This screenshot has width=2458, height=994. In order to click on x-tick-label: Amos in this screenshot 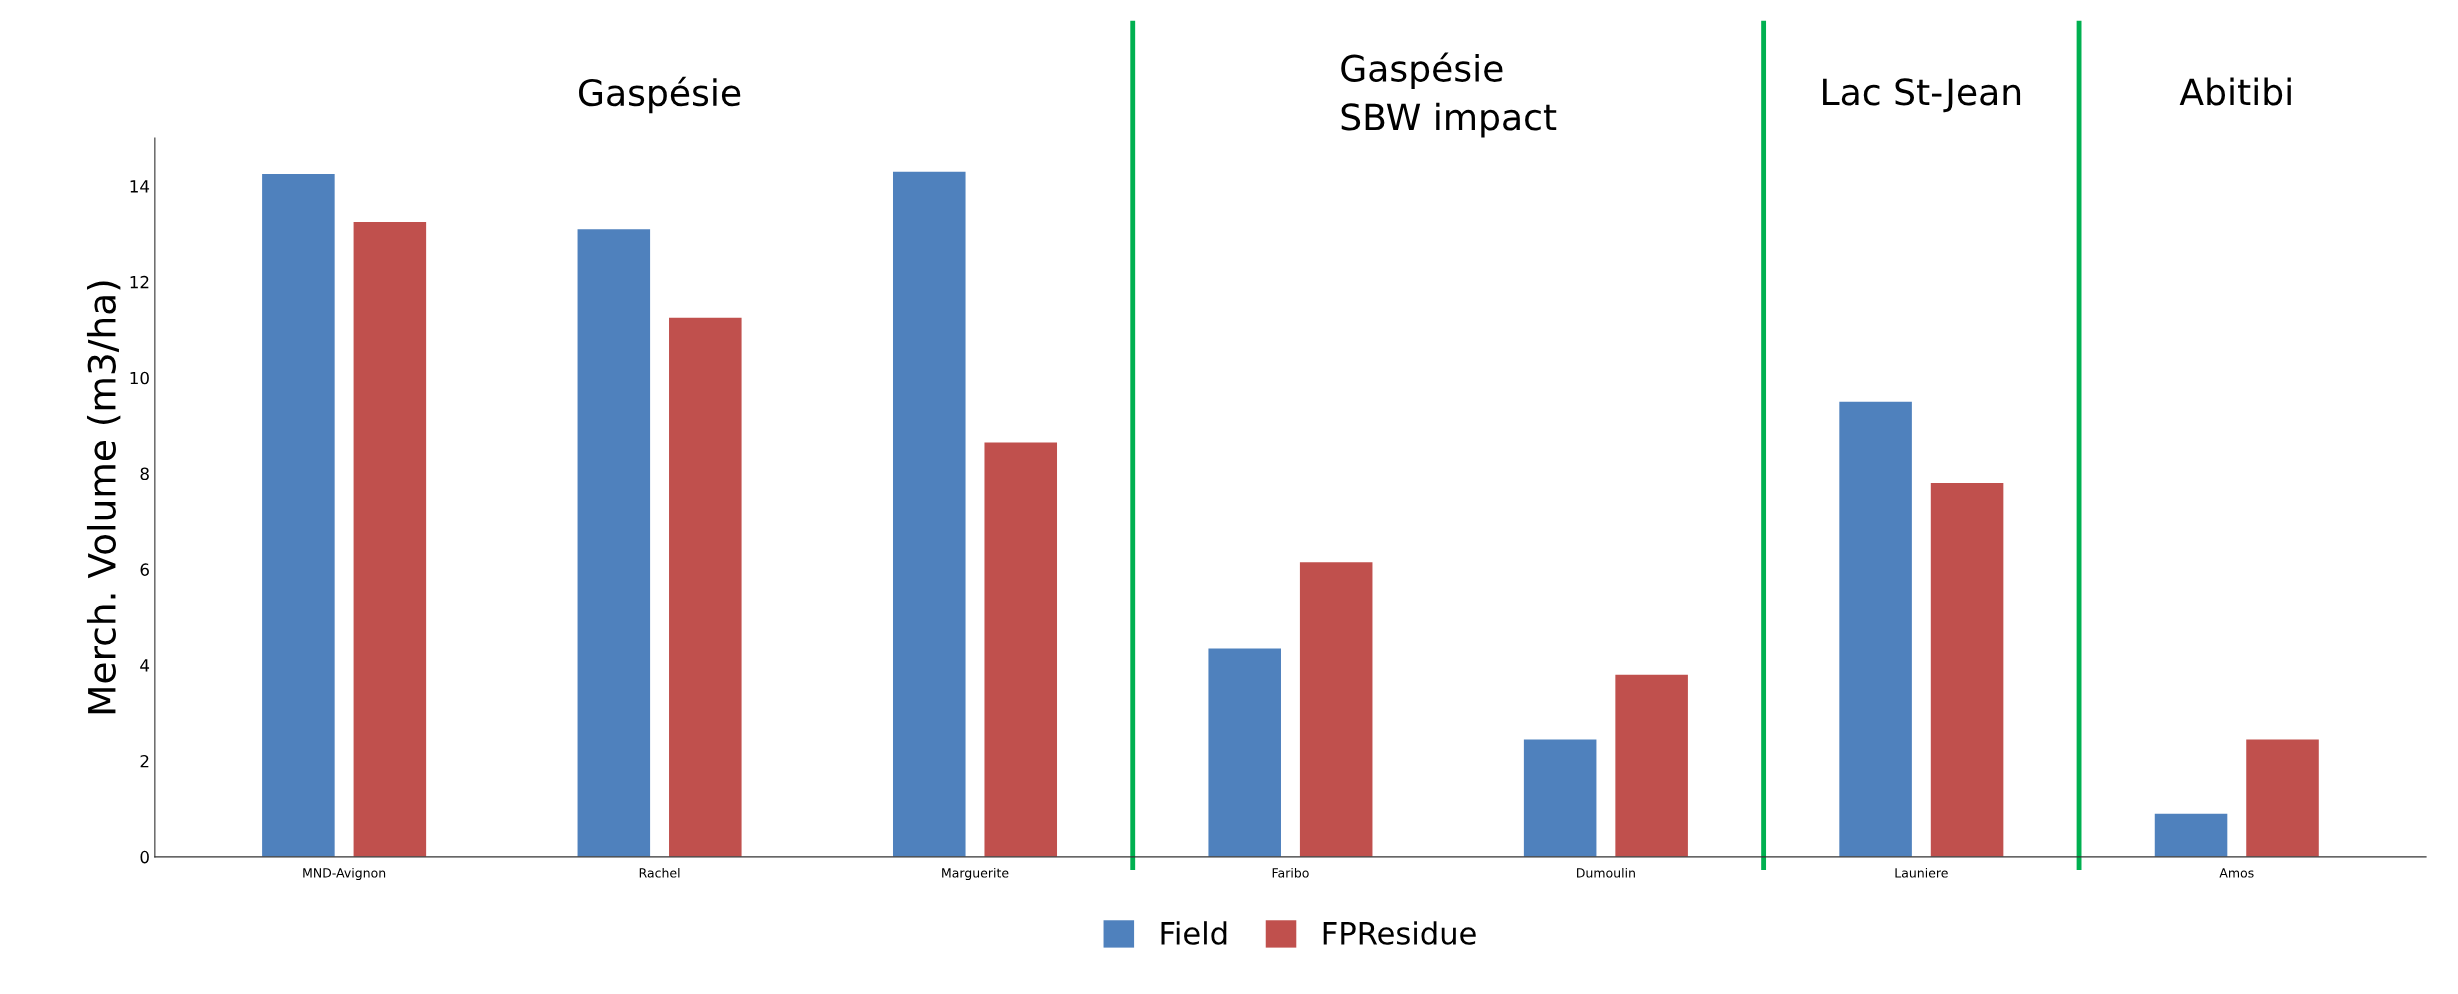, I will do `click(2236, 873)`.